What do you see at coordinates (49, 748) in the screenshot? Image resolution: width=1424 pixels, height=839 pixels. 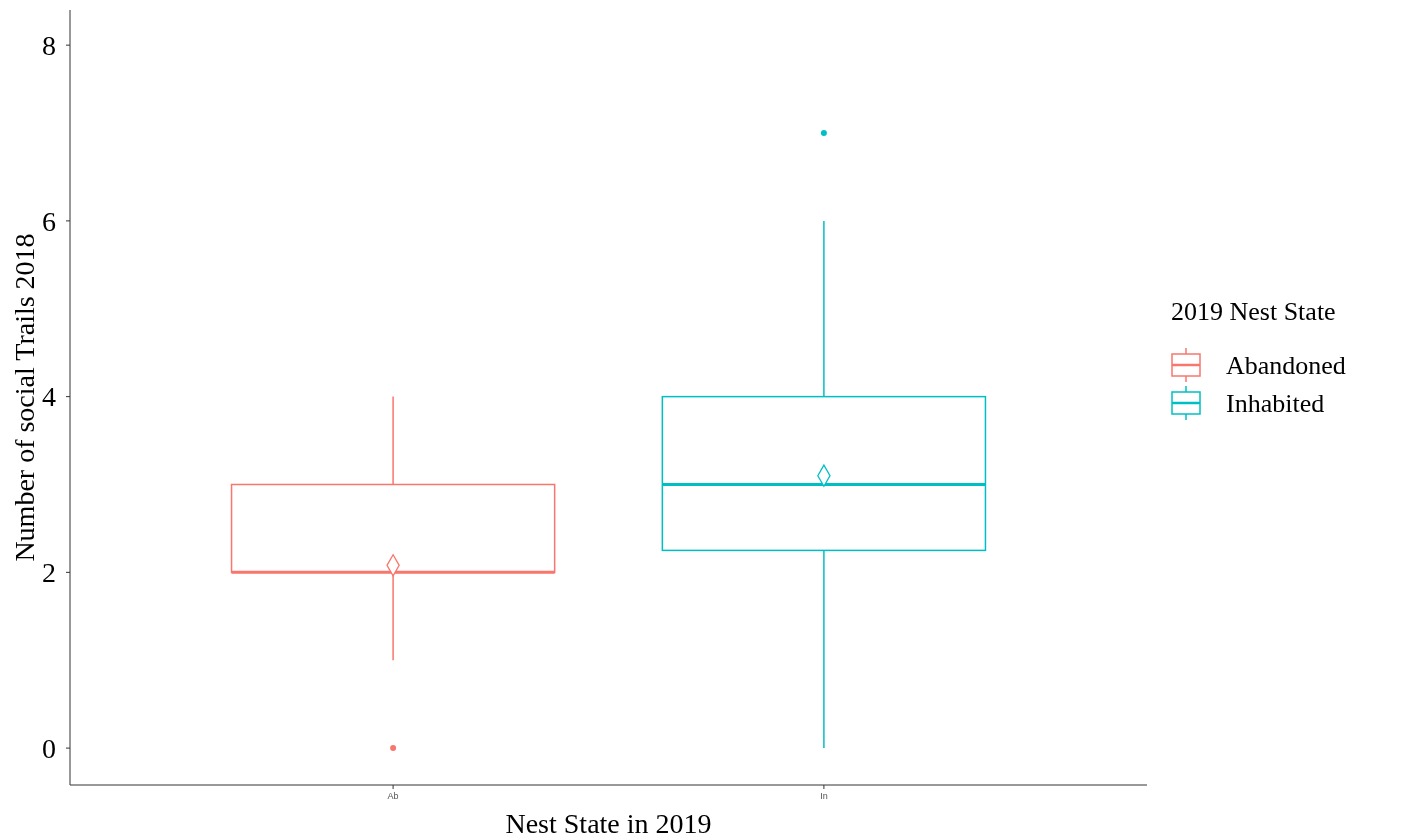 I see `y-tick-label: 0` at bounding box center [49, 748].